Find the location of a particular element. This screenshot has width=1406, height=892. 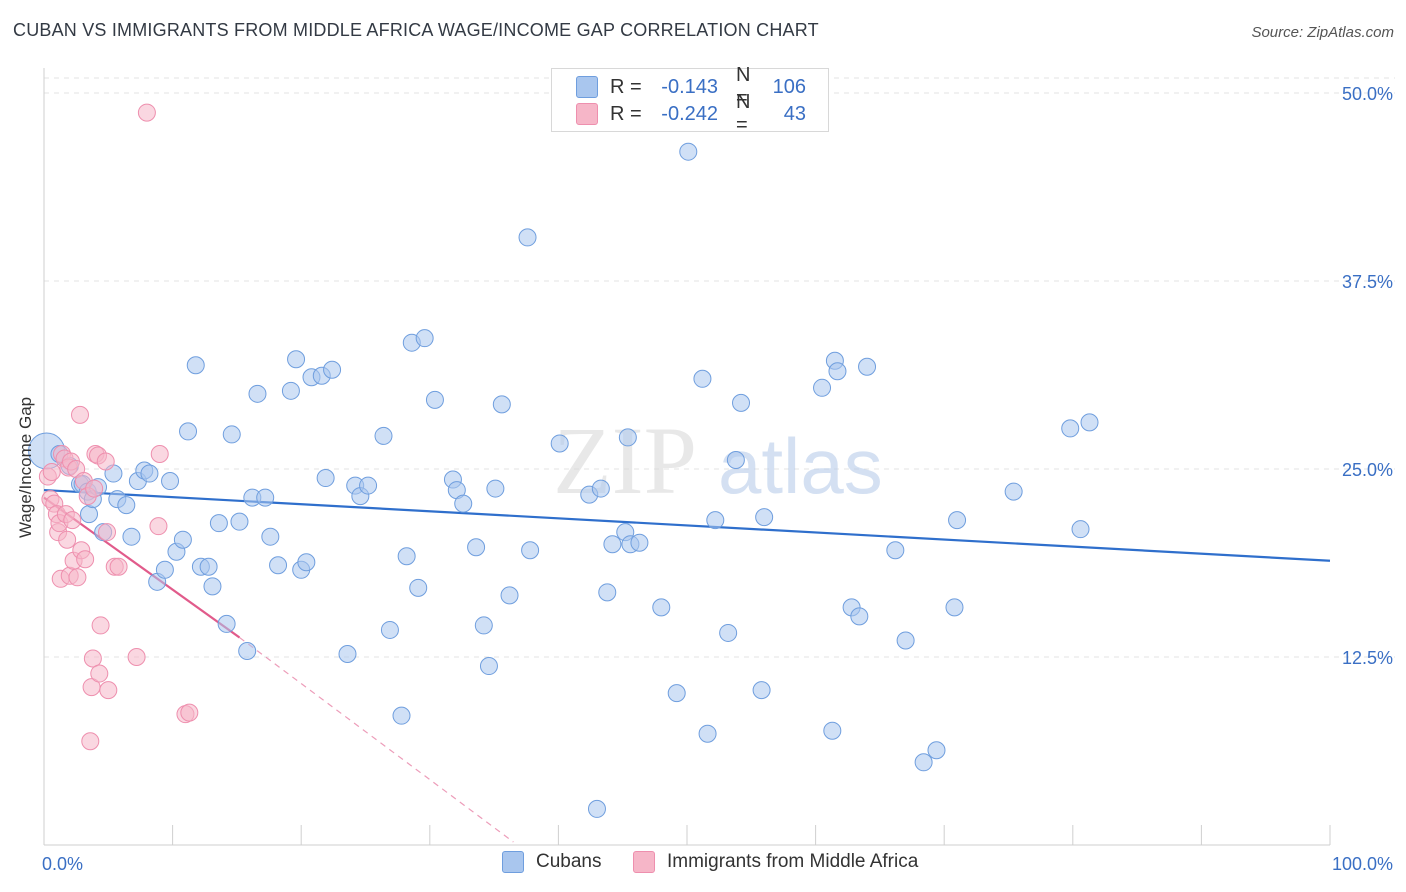

bottom-legend-swatch-cubans is located at coordinates (513, 862).